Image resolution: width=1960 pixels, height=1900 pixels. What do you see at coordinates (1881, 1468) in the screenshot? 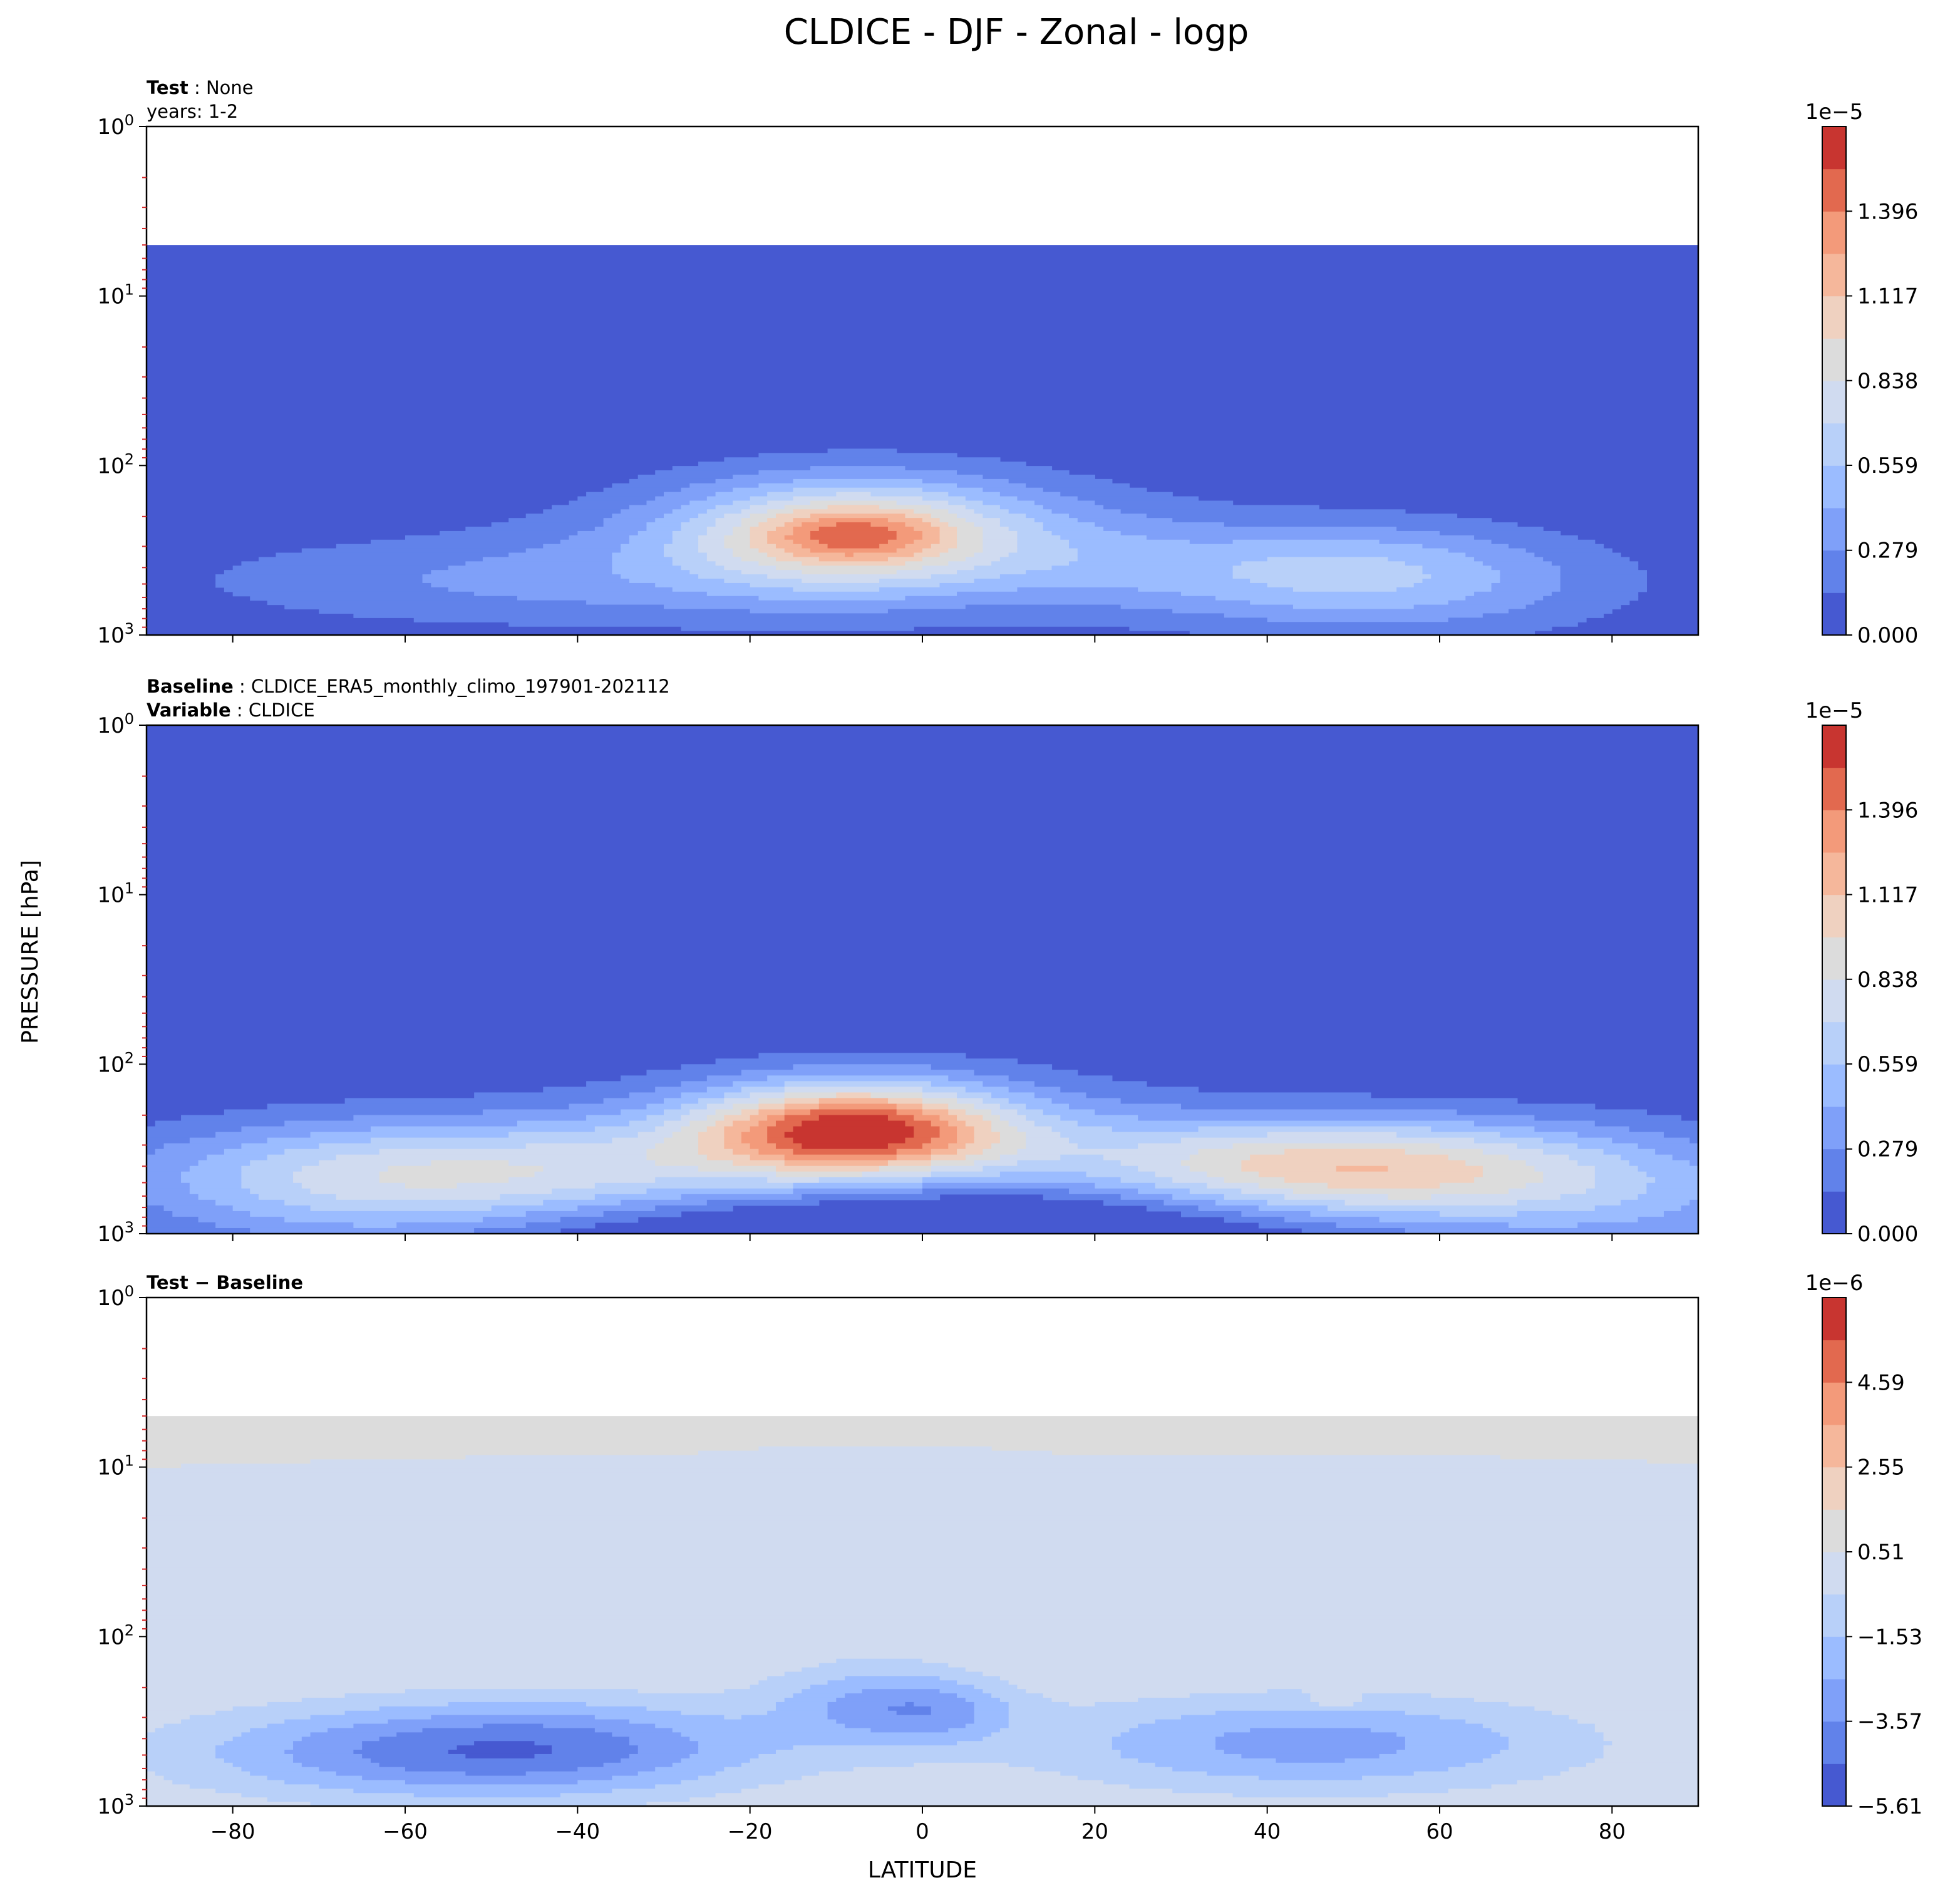
I see `colorbar-tick-label: 2.55` at bounding box center [1881, 1468].